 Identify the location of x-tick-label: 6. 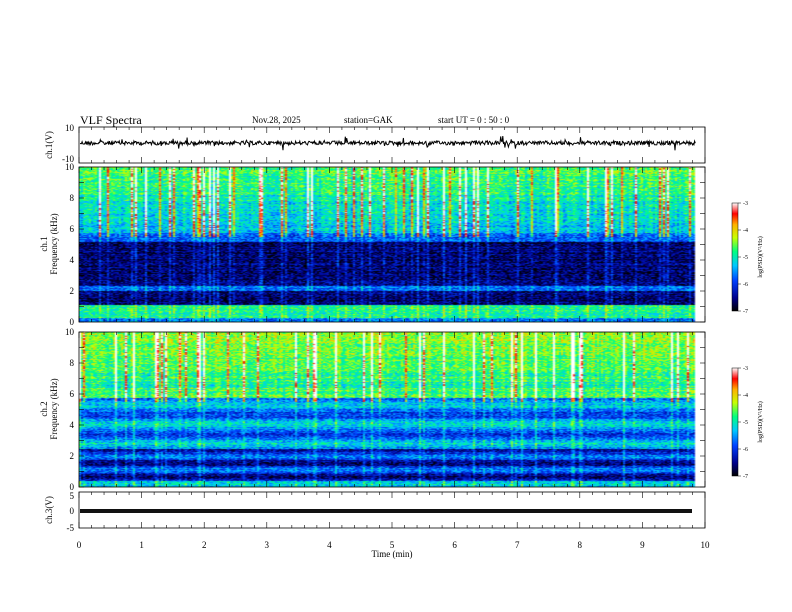
(454, 545).